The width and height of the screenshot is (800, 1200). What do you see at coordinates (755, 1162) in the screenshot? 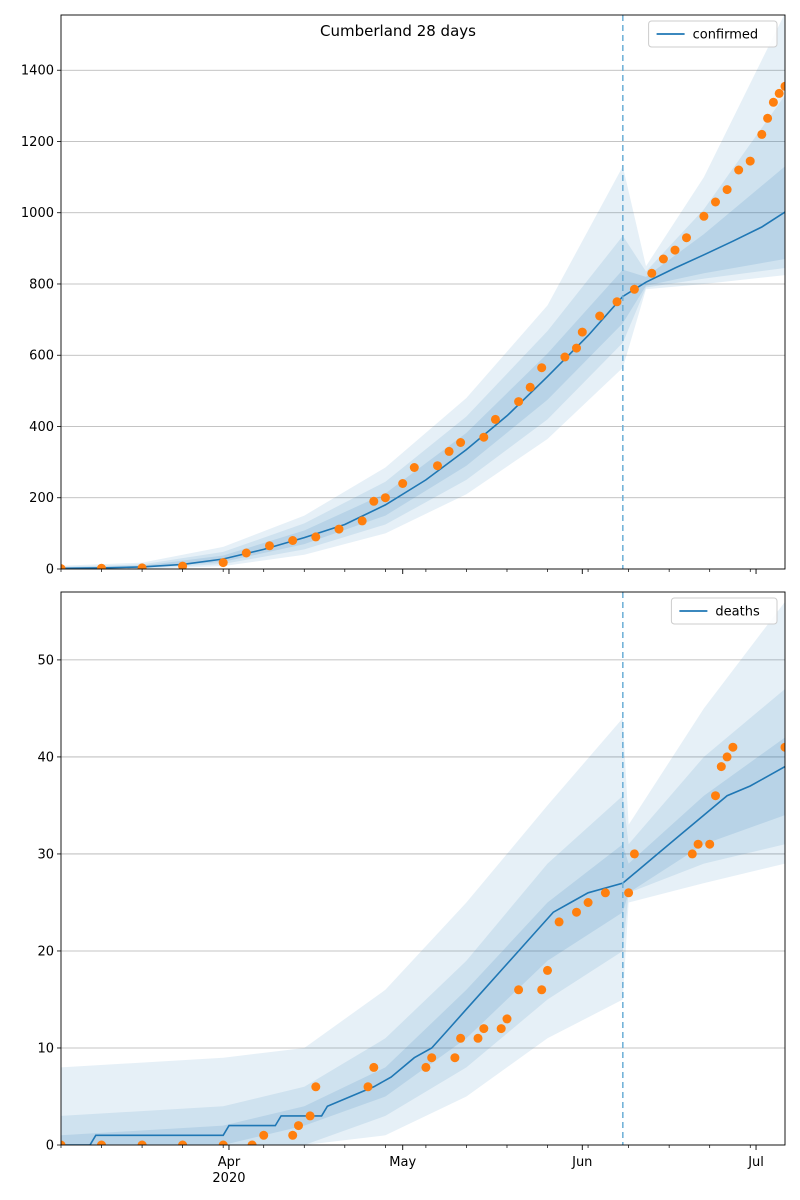
I see `x-tick-label: Jul` at bounding box center [755, 1162].